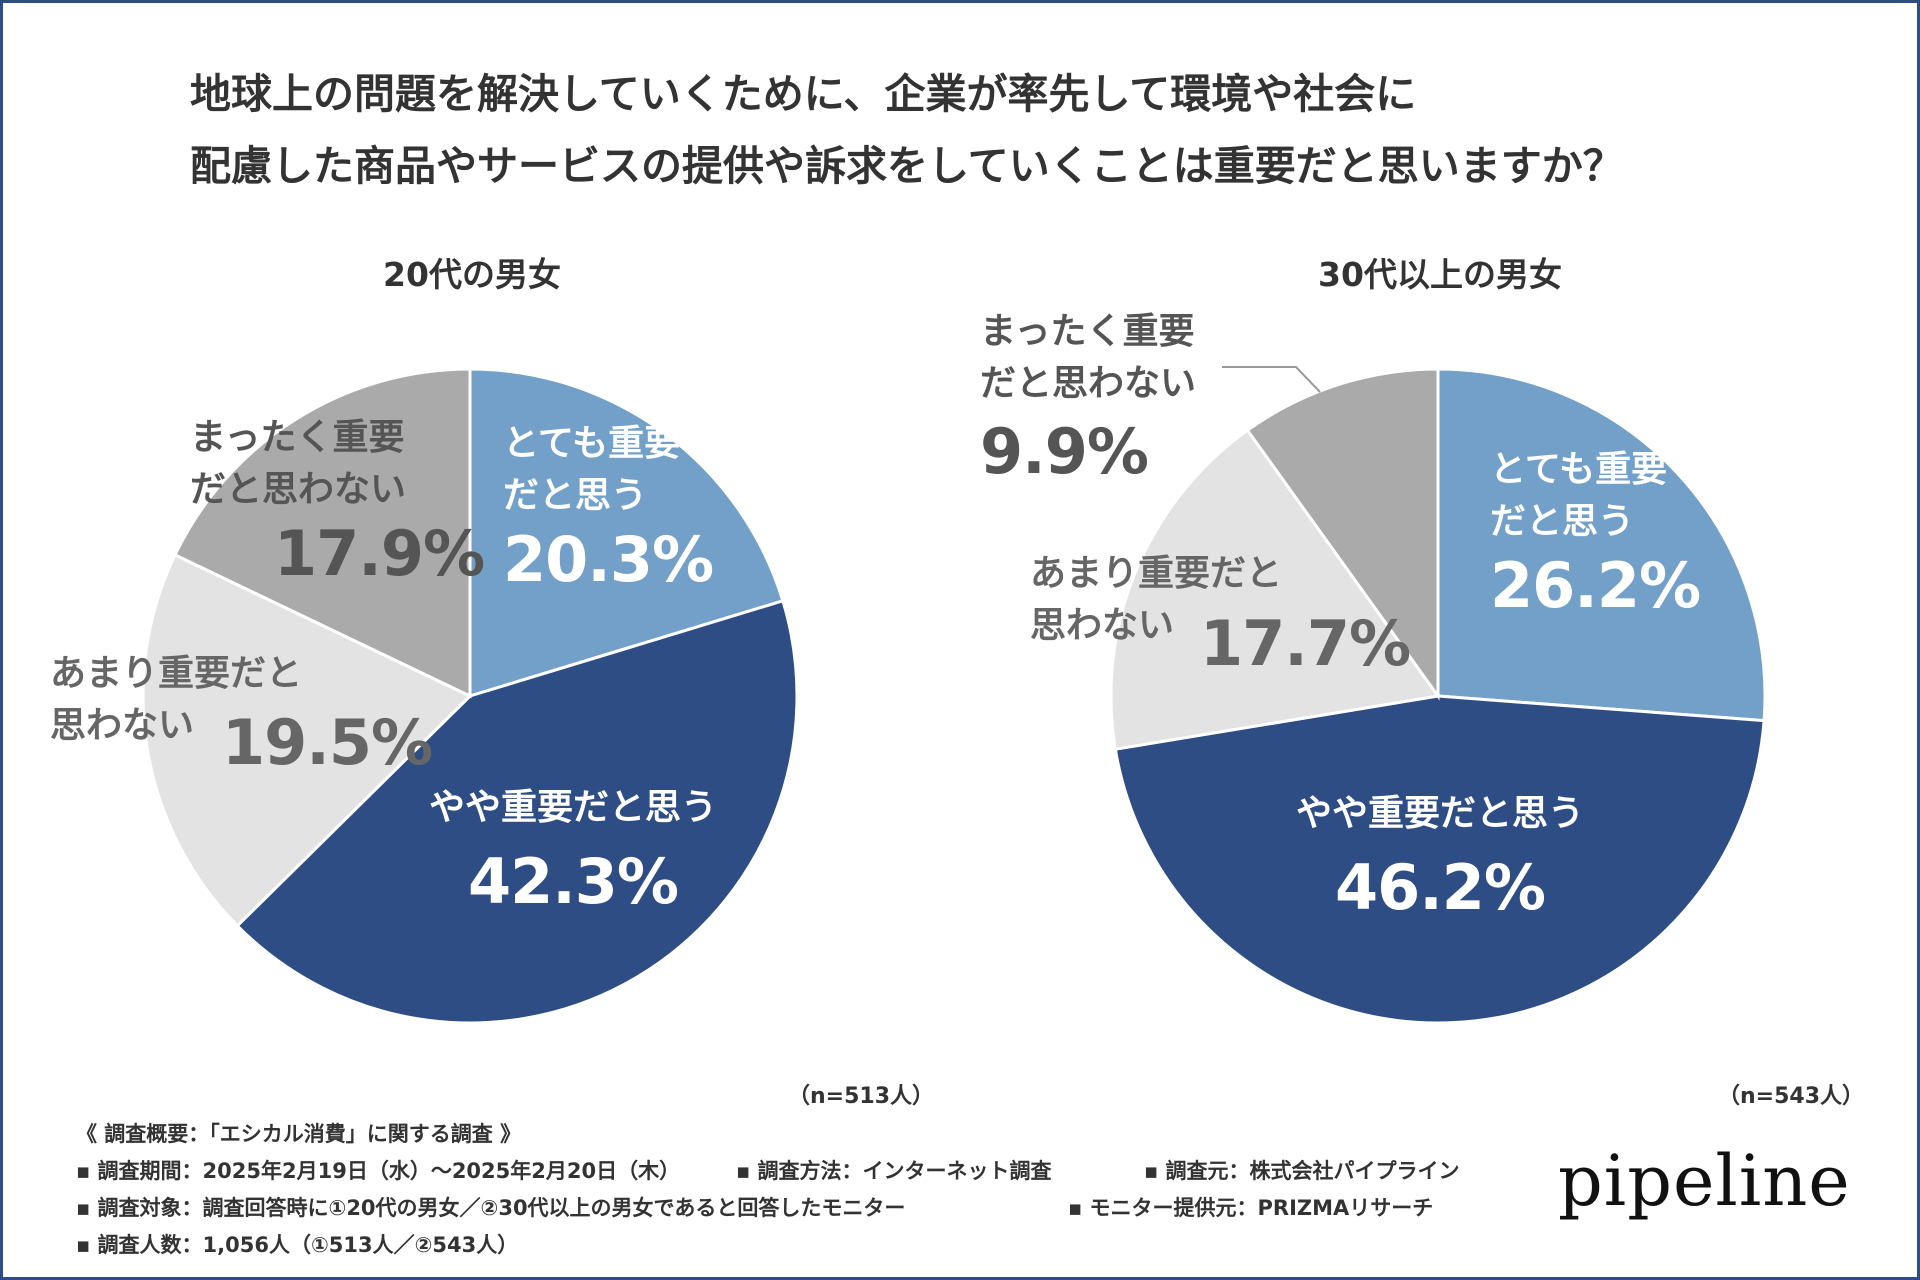 Image resolution: width=1920 pixels, height=1280 pixels. I want to click on chart-2-pct-not-very-important: 17.7%, so click(1305, 643).